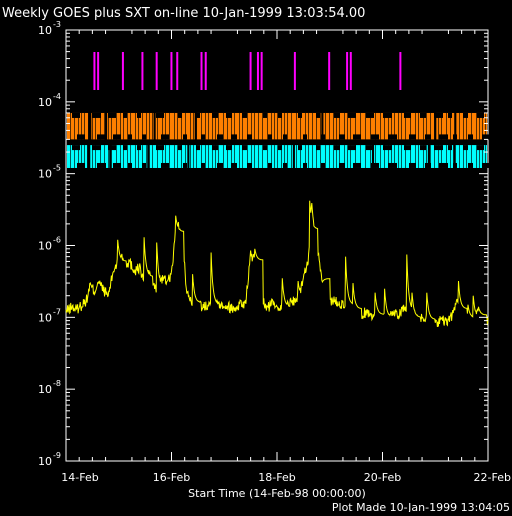 This screenshot has height=516, width=512. What do you see at coordinates (421, 506) in the screenshot?
I see `plot-footer: Plot Made 10-Jan-1999 13:04:05` at bounding box center [421, 506].